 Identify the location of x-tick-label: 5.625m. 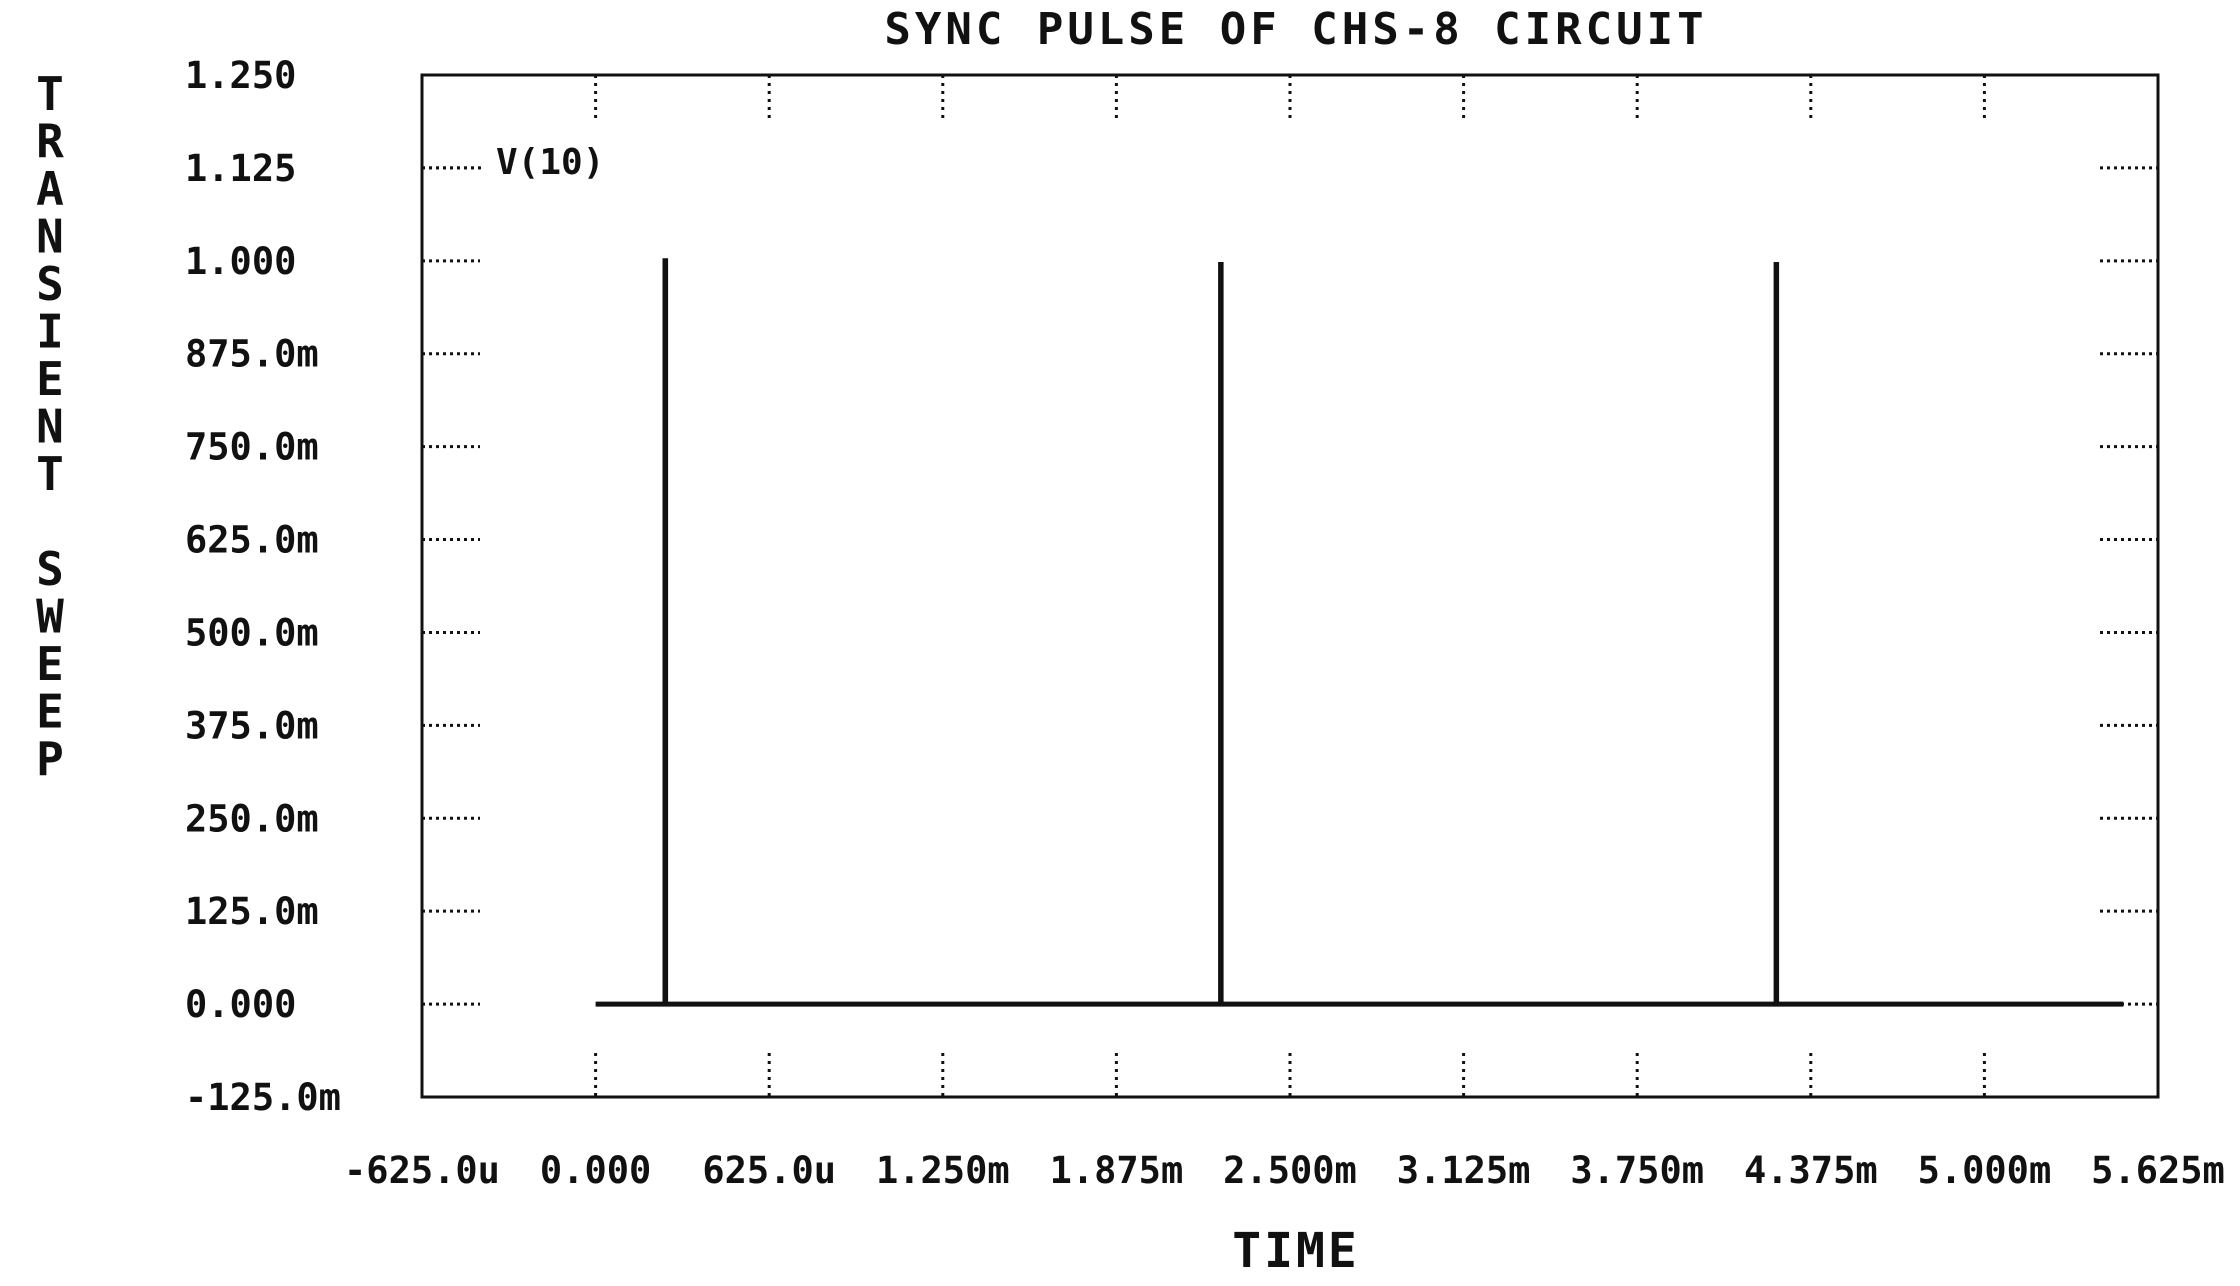
(2158, 1170).